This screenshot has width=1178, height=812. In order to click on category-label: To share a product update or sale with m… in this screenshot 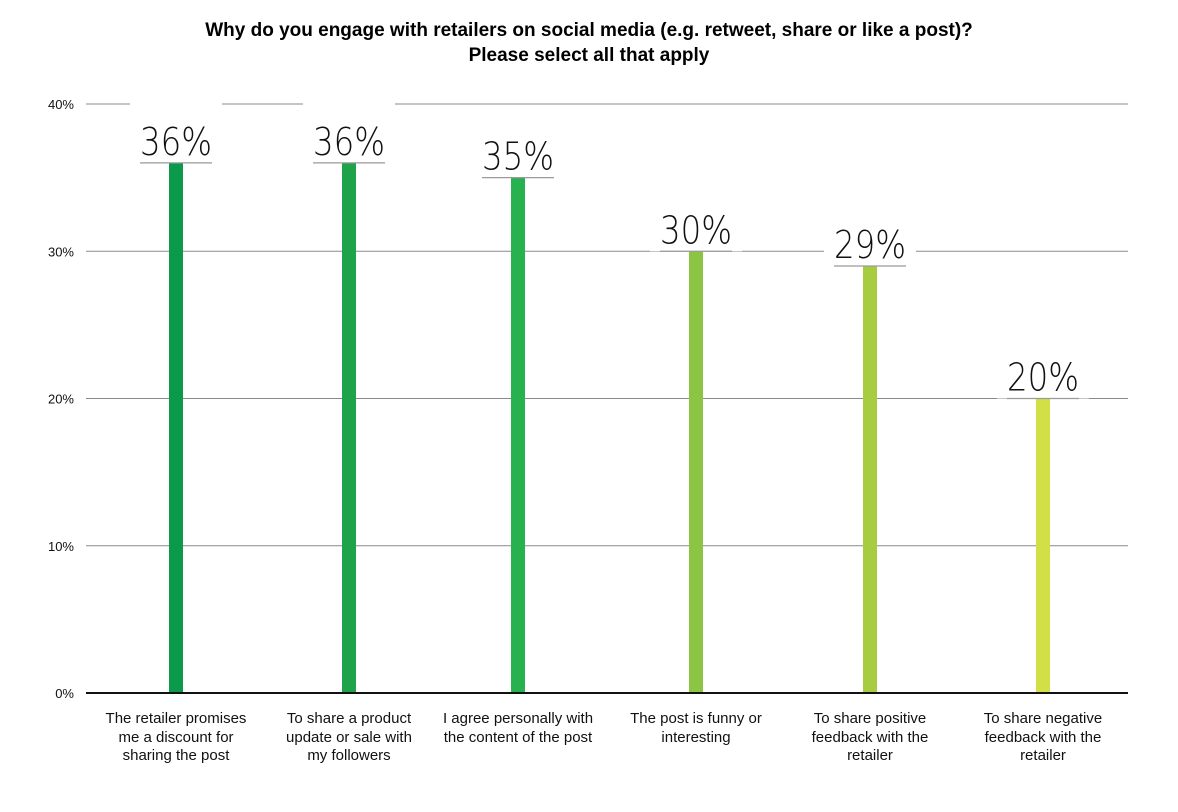, I will do `click(349, 737)`.